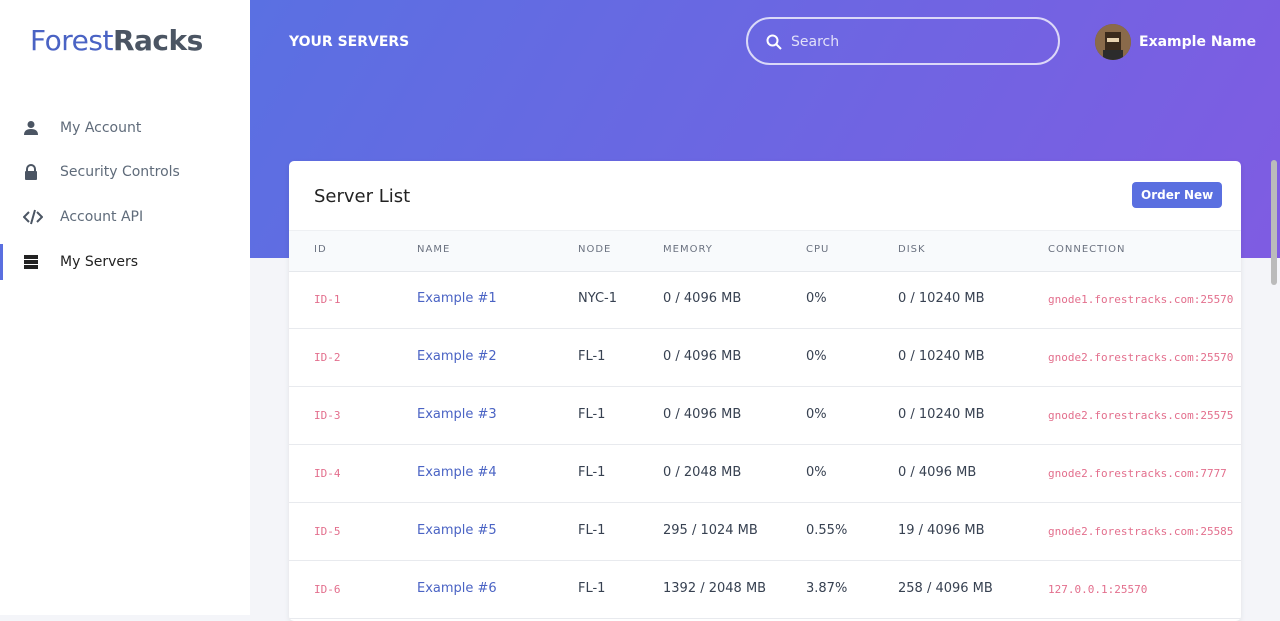  What do you see at coordinates (157, 40) in the screenshot?
I see `logo-part: Racks` at bounding box center [157, 40].